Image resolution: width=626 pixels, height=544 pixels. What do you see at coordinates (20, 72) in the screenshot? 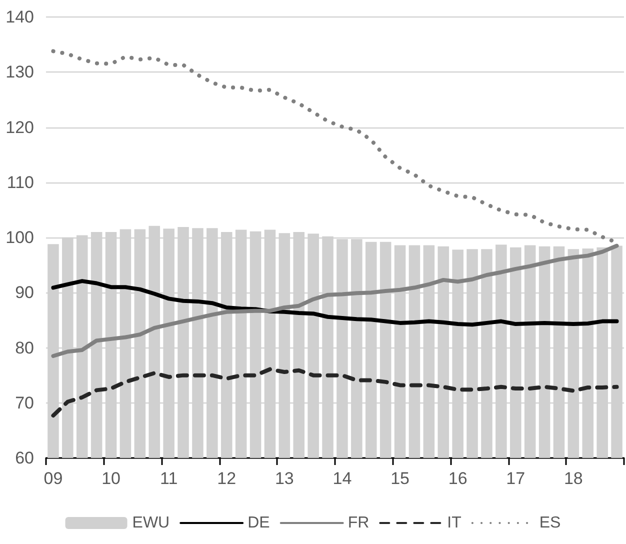
I see `y-tick-label: 130` at bounding box center [20, 72].